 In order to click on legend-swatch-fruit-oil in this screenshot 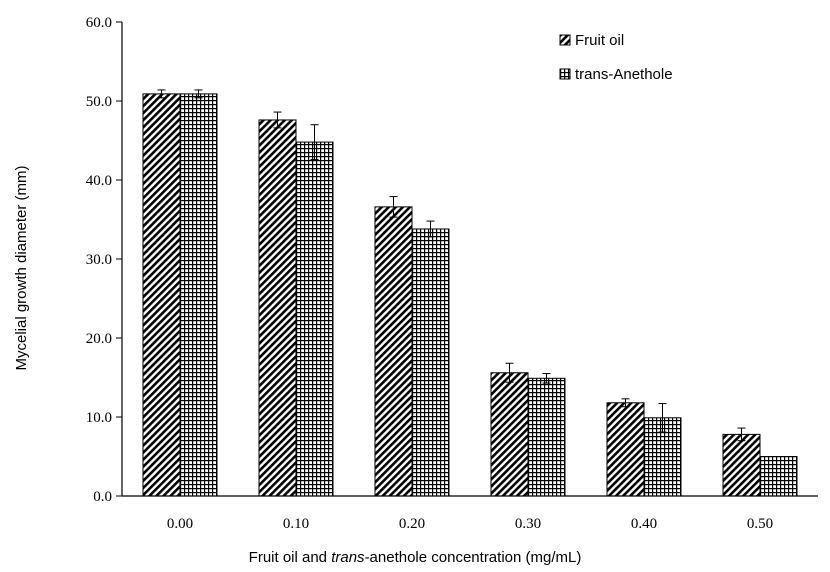, I will do `click(565, 40)`.